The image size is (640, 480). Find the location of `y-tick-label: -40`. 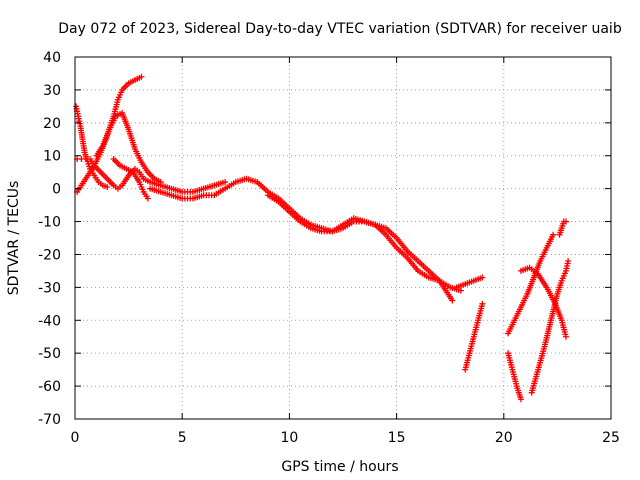

y-tick-label: -40 is located at coordinates (49, 321).